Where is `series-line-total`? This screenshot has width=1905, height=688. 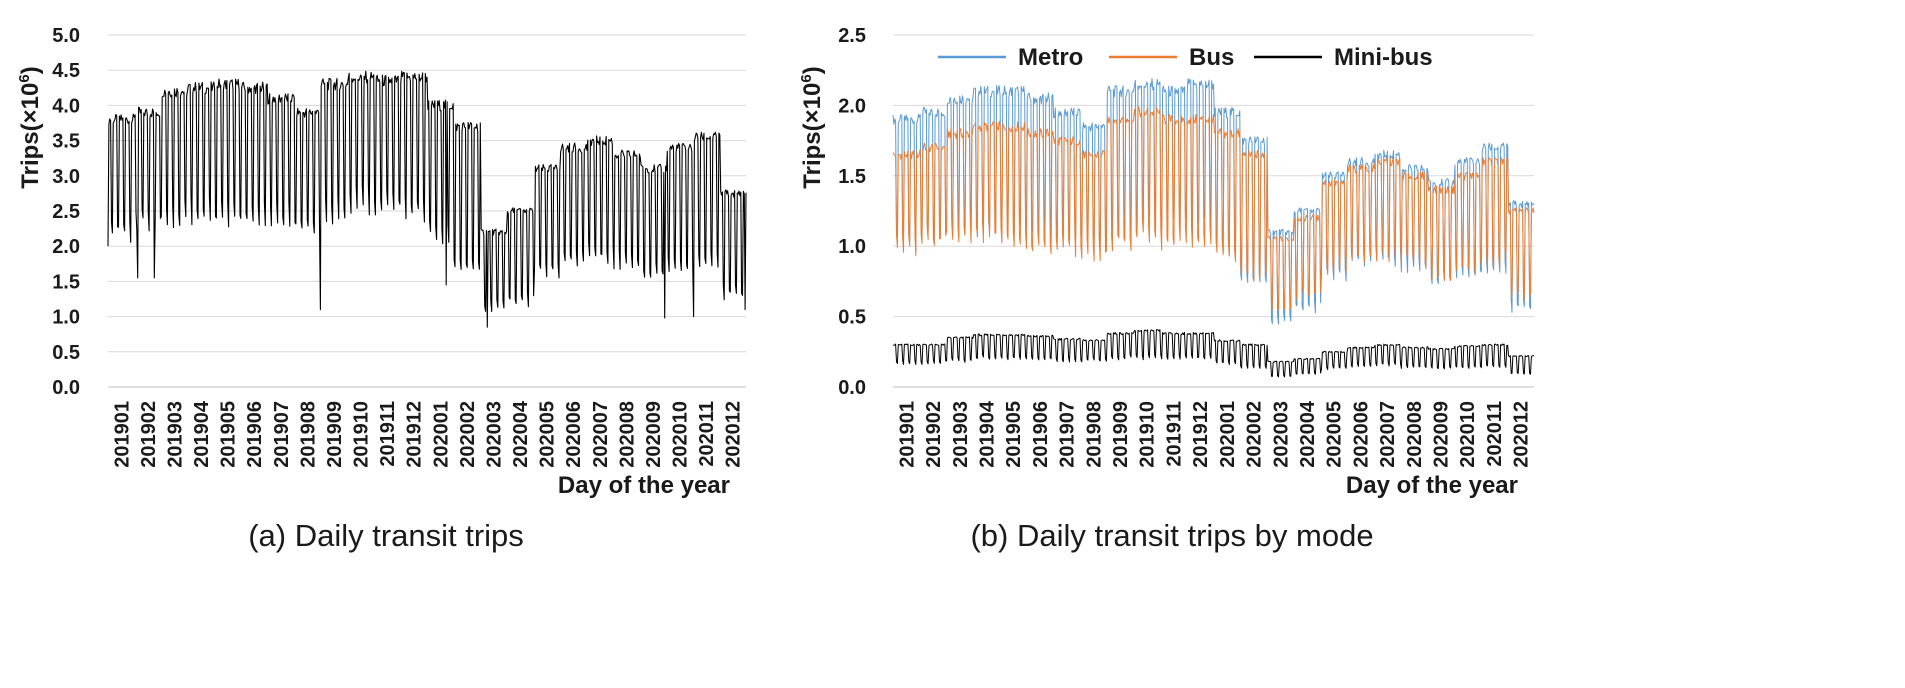 series-line-total is located at coordinates (427, 199).